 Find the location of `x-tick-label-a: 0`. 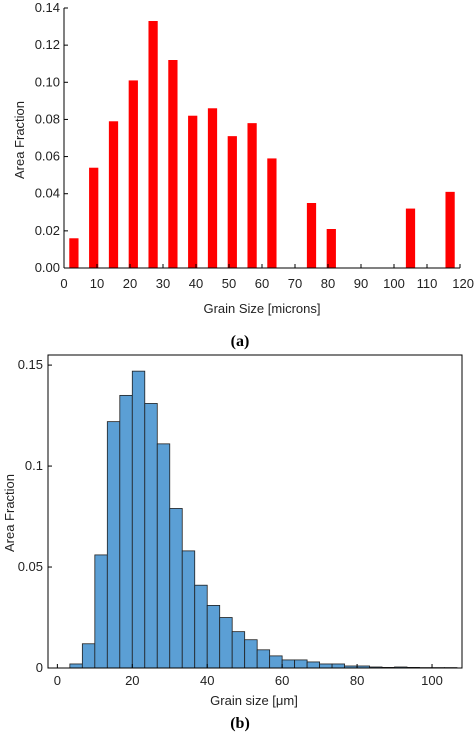

x-tick-label-a: 0 is located at coordinates (63, 283).